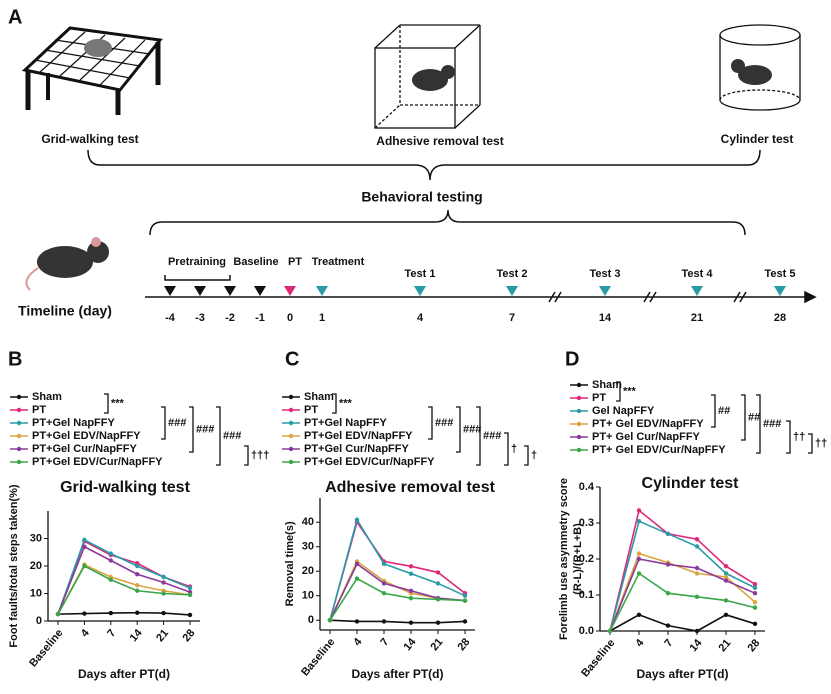 The image size is (831, 694). What do you see at coordinates (605, 274) in the screenshot?
I see `test-label: Test 3` at bounding box center [605, 274].